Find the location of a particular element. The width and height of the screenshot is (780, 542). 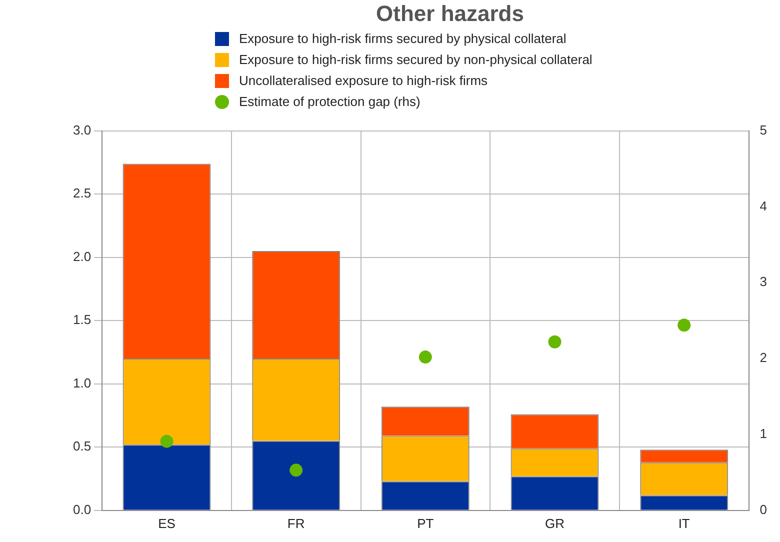

x-tick-label: ES is located at coordinates (167, 523).